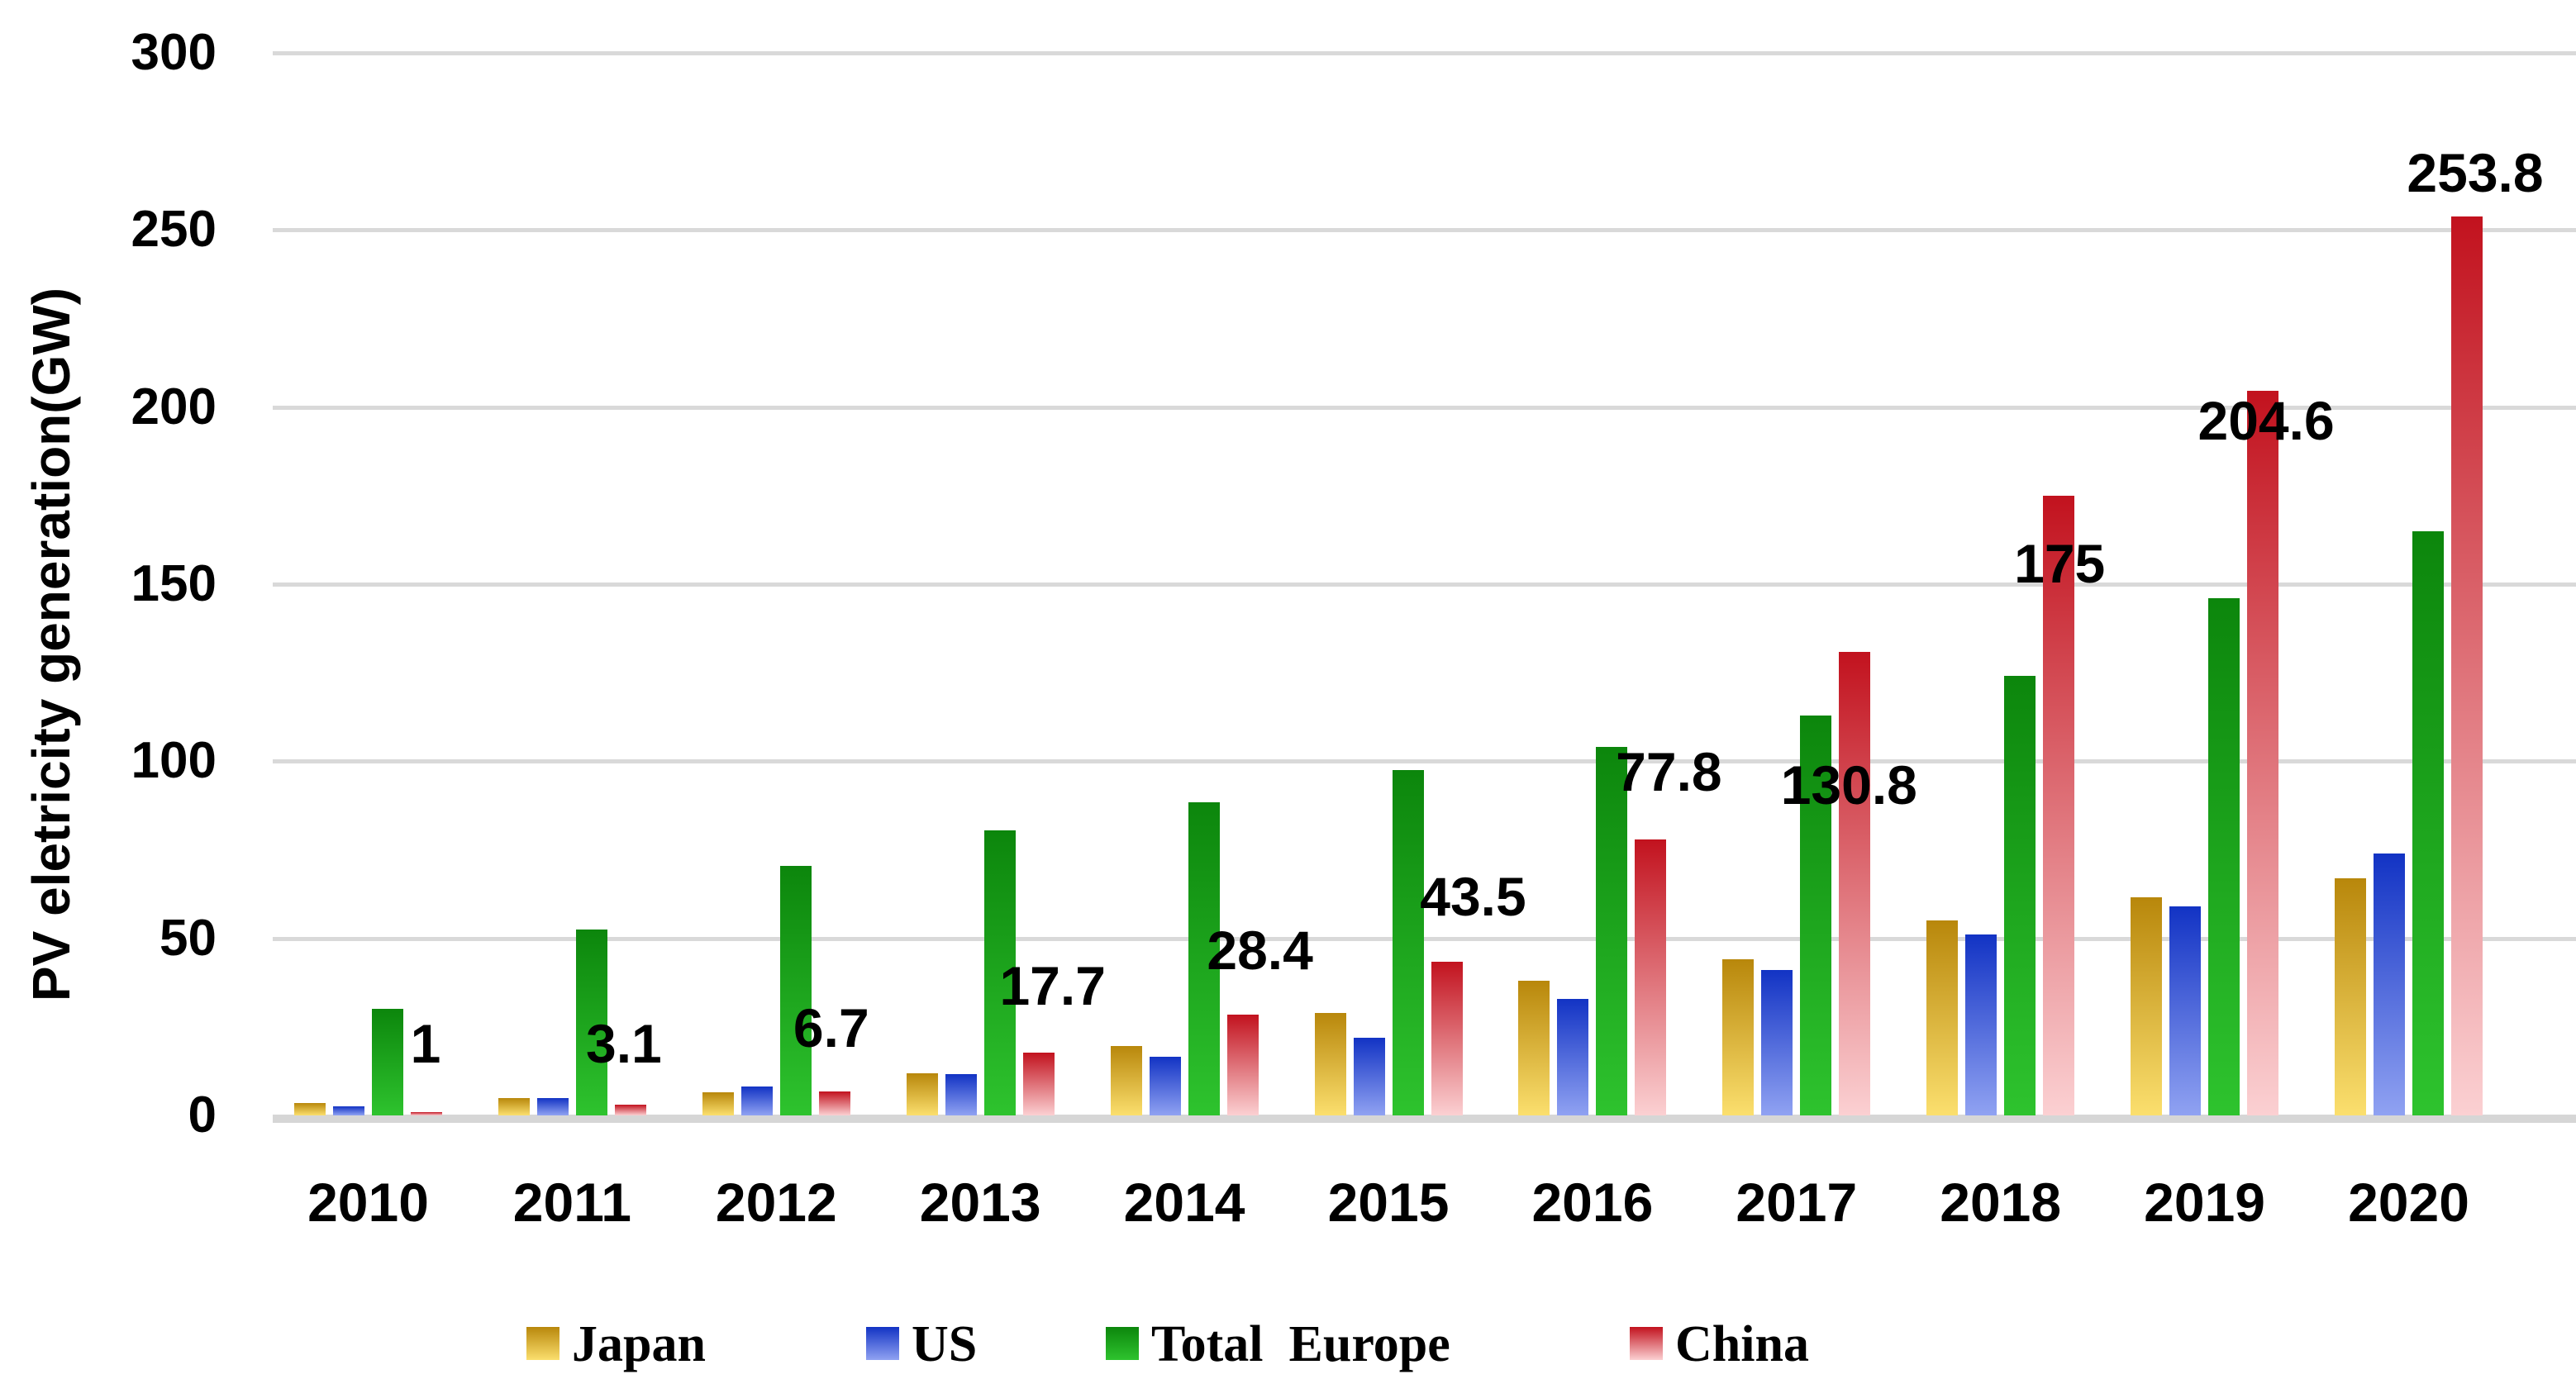  What do you see at coordinates (883, 1344) in the screenshot?
I see `legend-swatch-us` at bounding box center [883, 1344].